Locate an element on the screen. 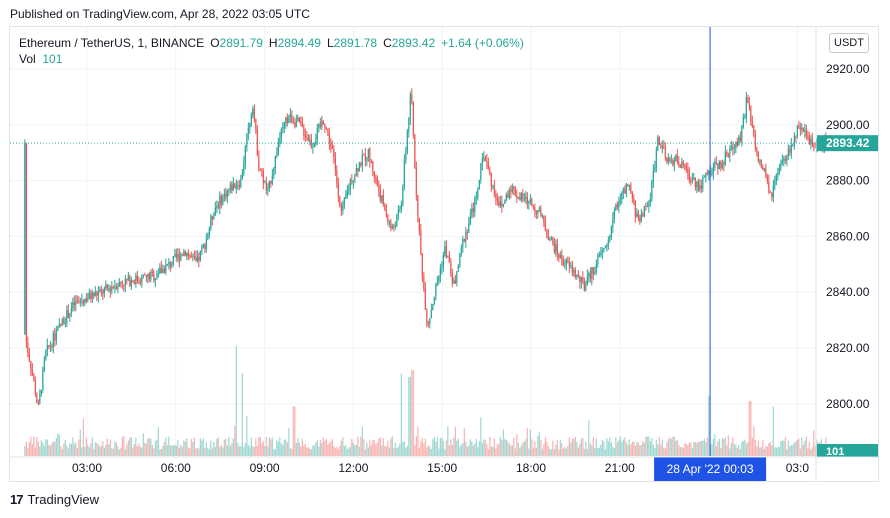 Image resolution: width=890 pixels, height=518 pixels. high-value: 2894.49 is located at coordinates (299, 43).